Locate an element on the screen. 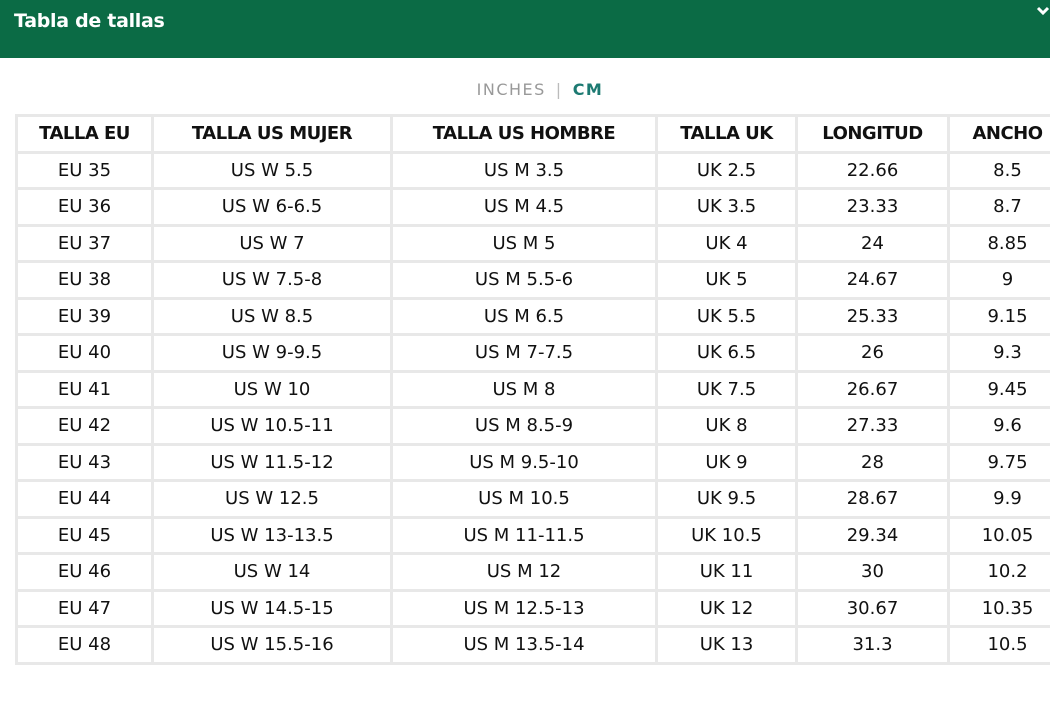 This screenshot has height=706, width=1050. table-cell: 23.33 is located at coordinates (872, 207).